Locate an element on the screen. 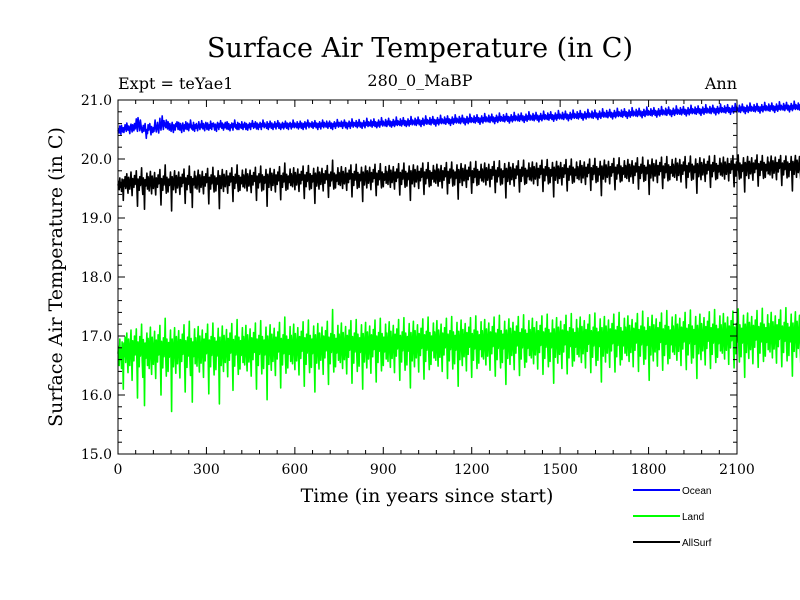 The width and height of the screenshot is (800, 600). x-tick-label: 300 is located at coordinates (206, 470).